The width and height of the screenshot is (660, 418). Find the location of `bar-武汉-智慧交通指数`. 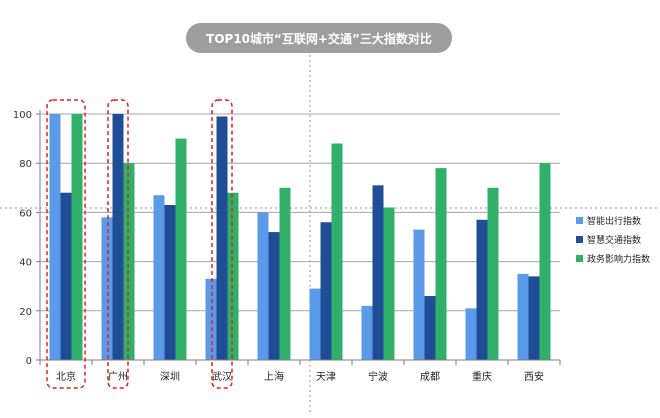

bar-武汉-智慧交通指数 is located at coordinates (222, 238).